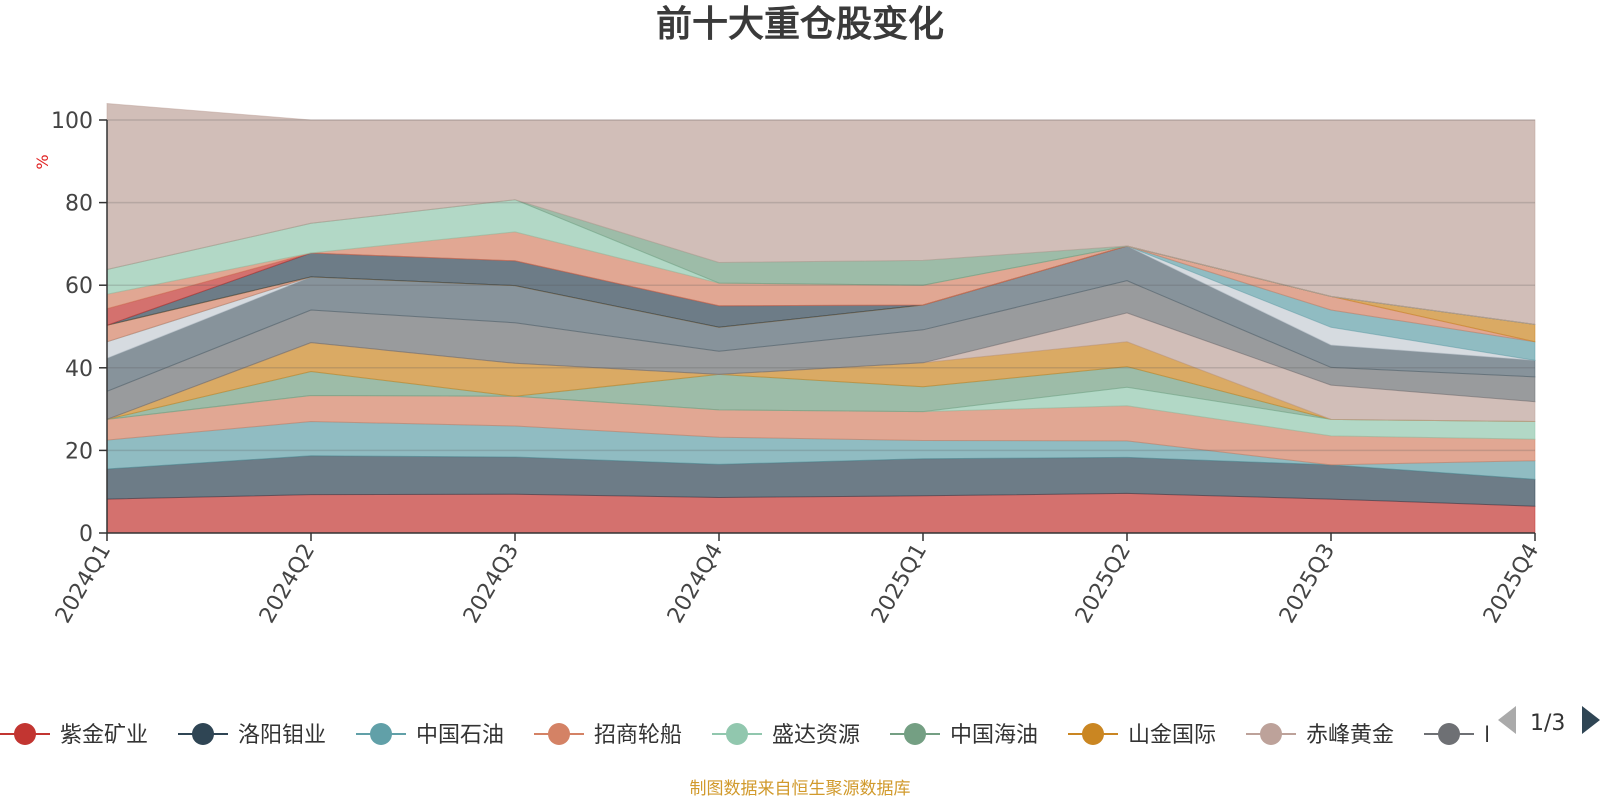 The image size is (1600, 800). What do you see at coordinates (460, 735) in the screenshot?
I see `legend-label: 中国石油` at bounding box center [460, 735].